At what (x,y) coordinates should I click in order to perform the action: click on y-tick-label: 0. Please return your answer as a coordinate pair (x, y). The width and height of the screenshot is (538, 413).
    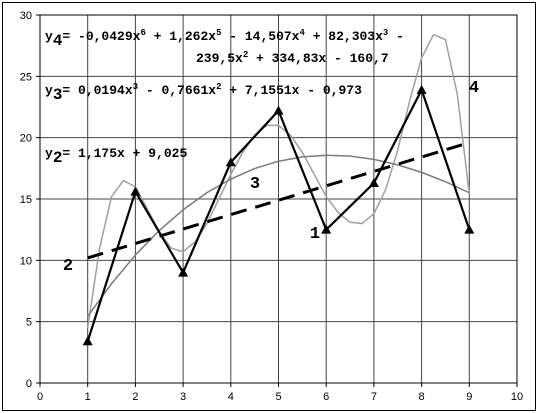
    Looking at the image, I should click on (29, 384).